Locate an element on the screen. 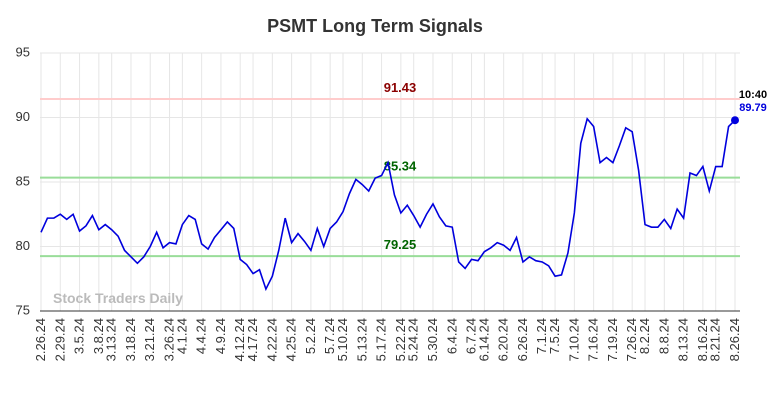  last-value-label: 89.79 is located at coordinates (753, 108).